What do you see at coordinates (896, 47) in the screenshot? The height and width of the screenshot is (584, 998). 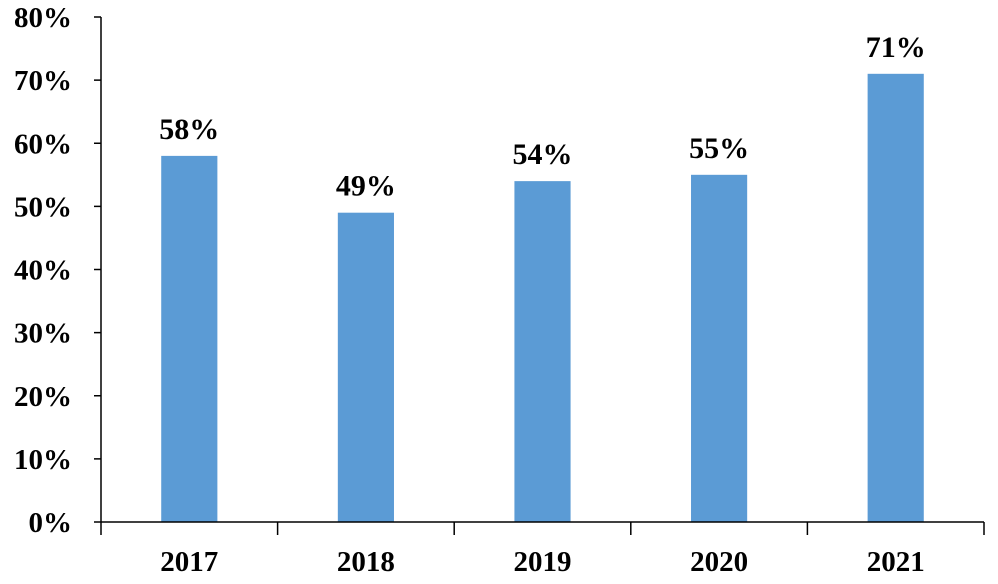 I see `data-label-2021: 71%` at bounding box center [896, 47].